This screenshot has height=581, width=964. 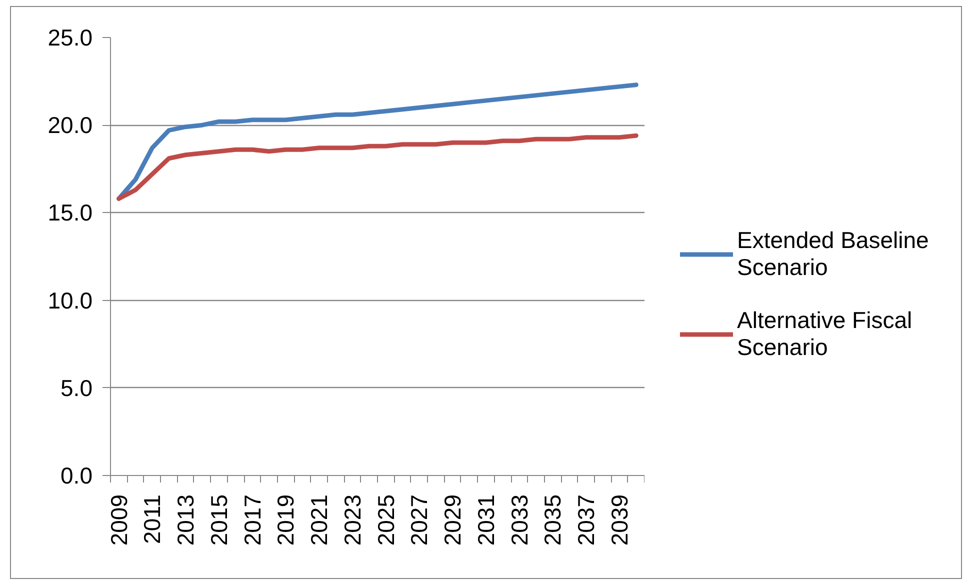 What do you see at coordinates (586, 520) in the screenshot?
I see `x-tick-label: 2037` at bounding box center [586, 520].